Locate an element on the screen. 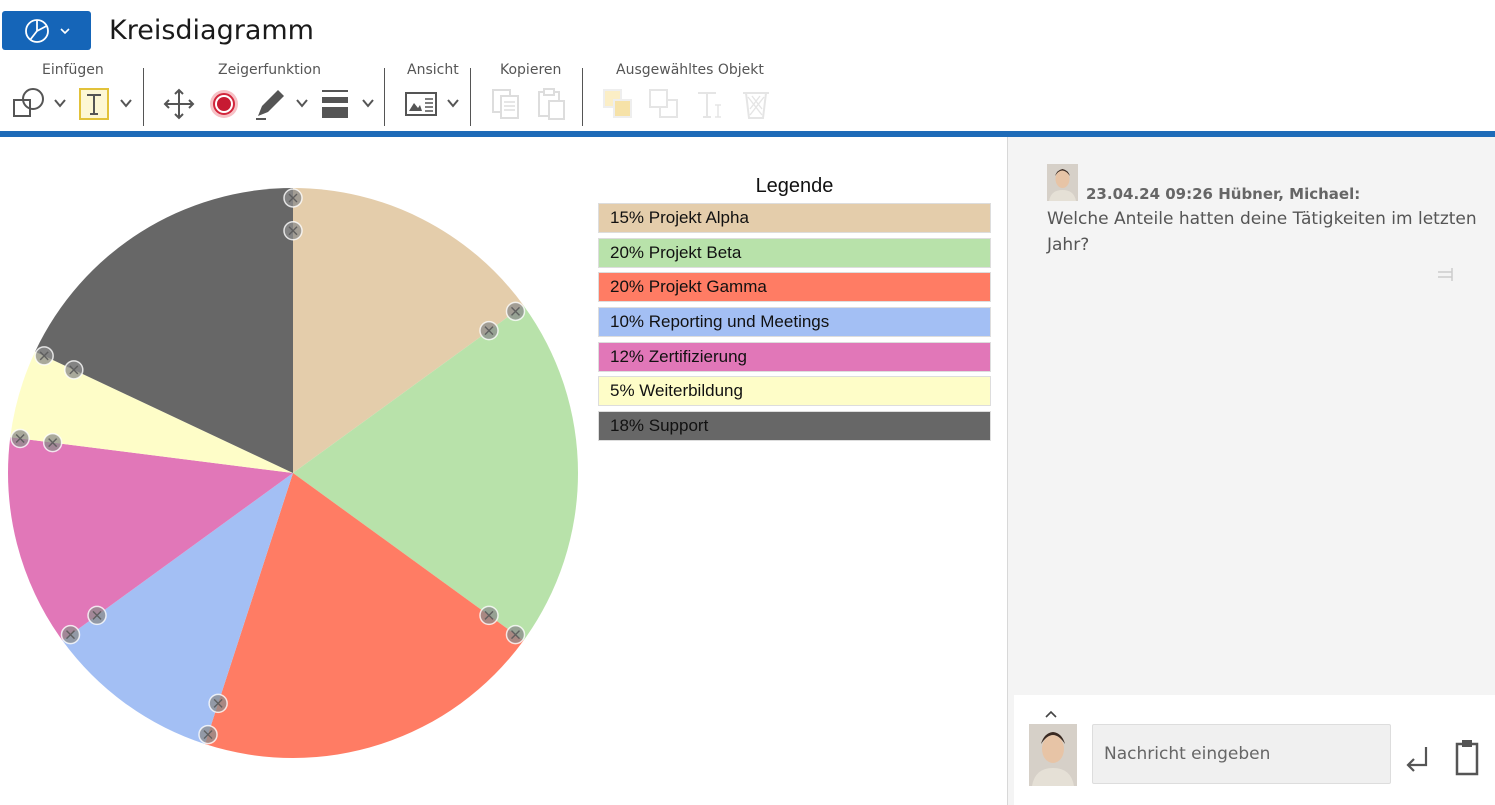 The image size is (1495, 805). insert-text-button is located at coordinates (94, 104).